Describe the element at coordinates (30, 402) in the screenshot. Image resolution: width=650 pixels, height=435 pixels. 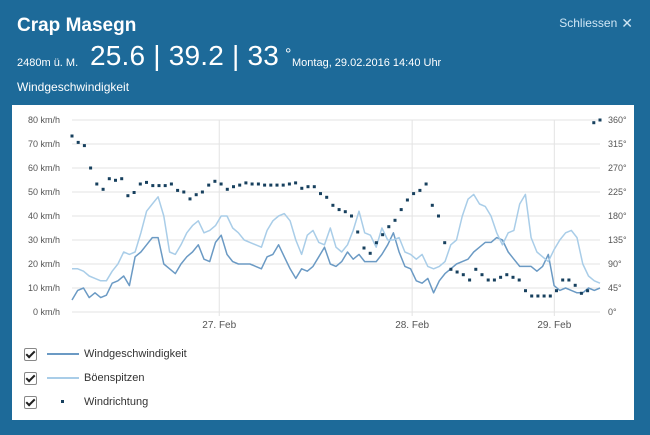
I see `direction-checkbox` at that location.